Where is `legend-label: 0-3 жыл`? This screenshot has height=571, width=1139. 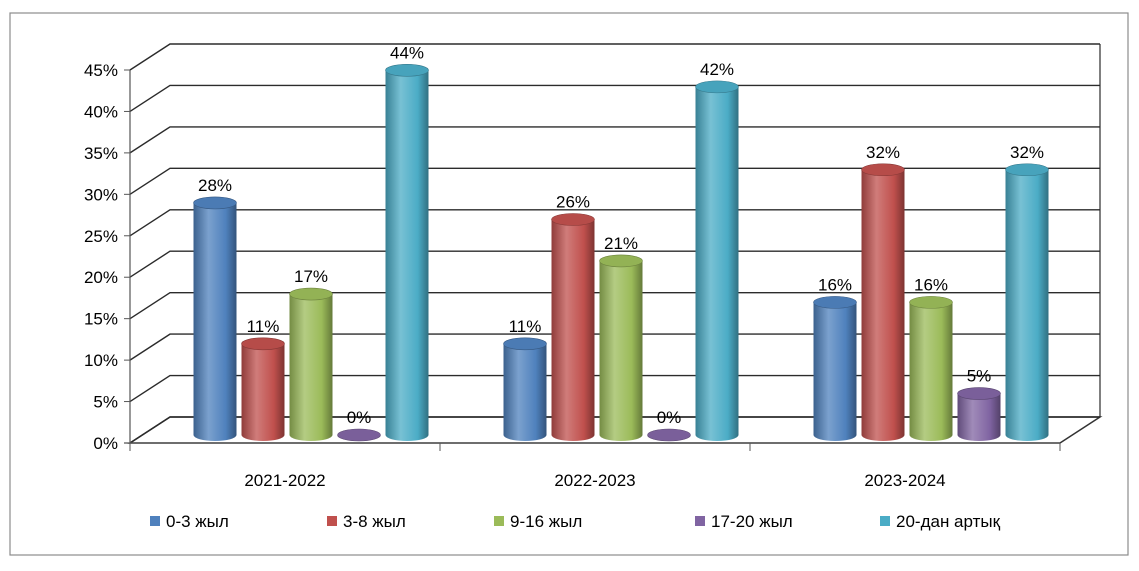 legend-label: 0-3 жыл is located at coordinates (197, 521).